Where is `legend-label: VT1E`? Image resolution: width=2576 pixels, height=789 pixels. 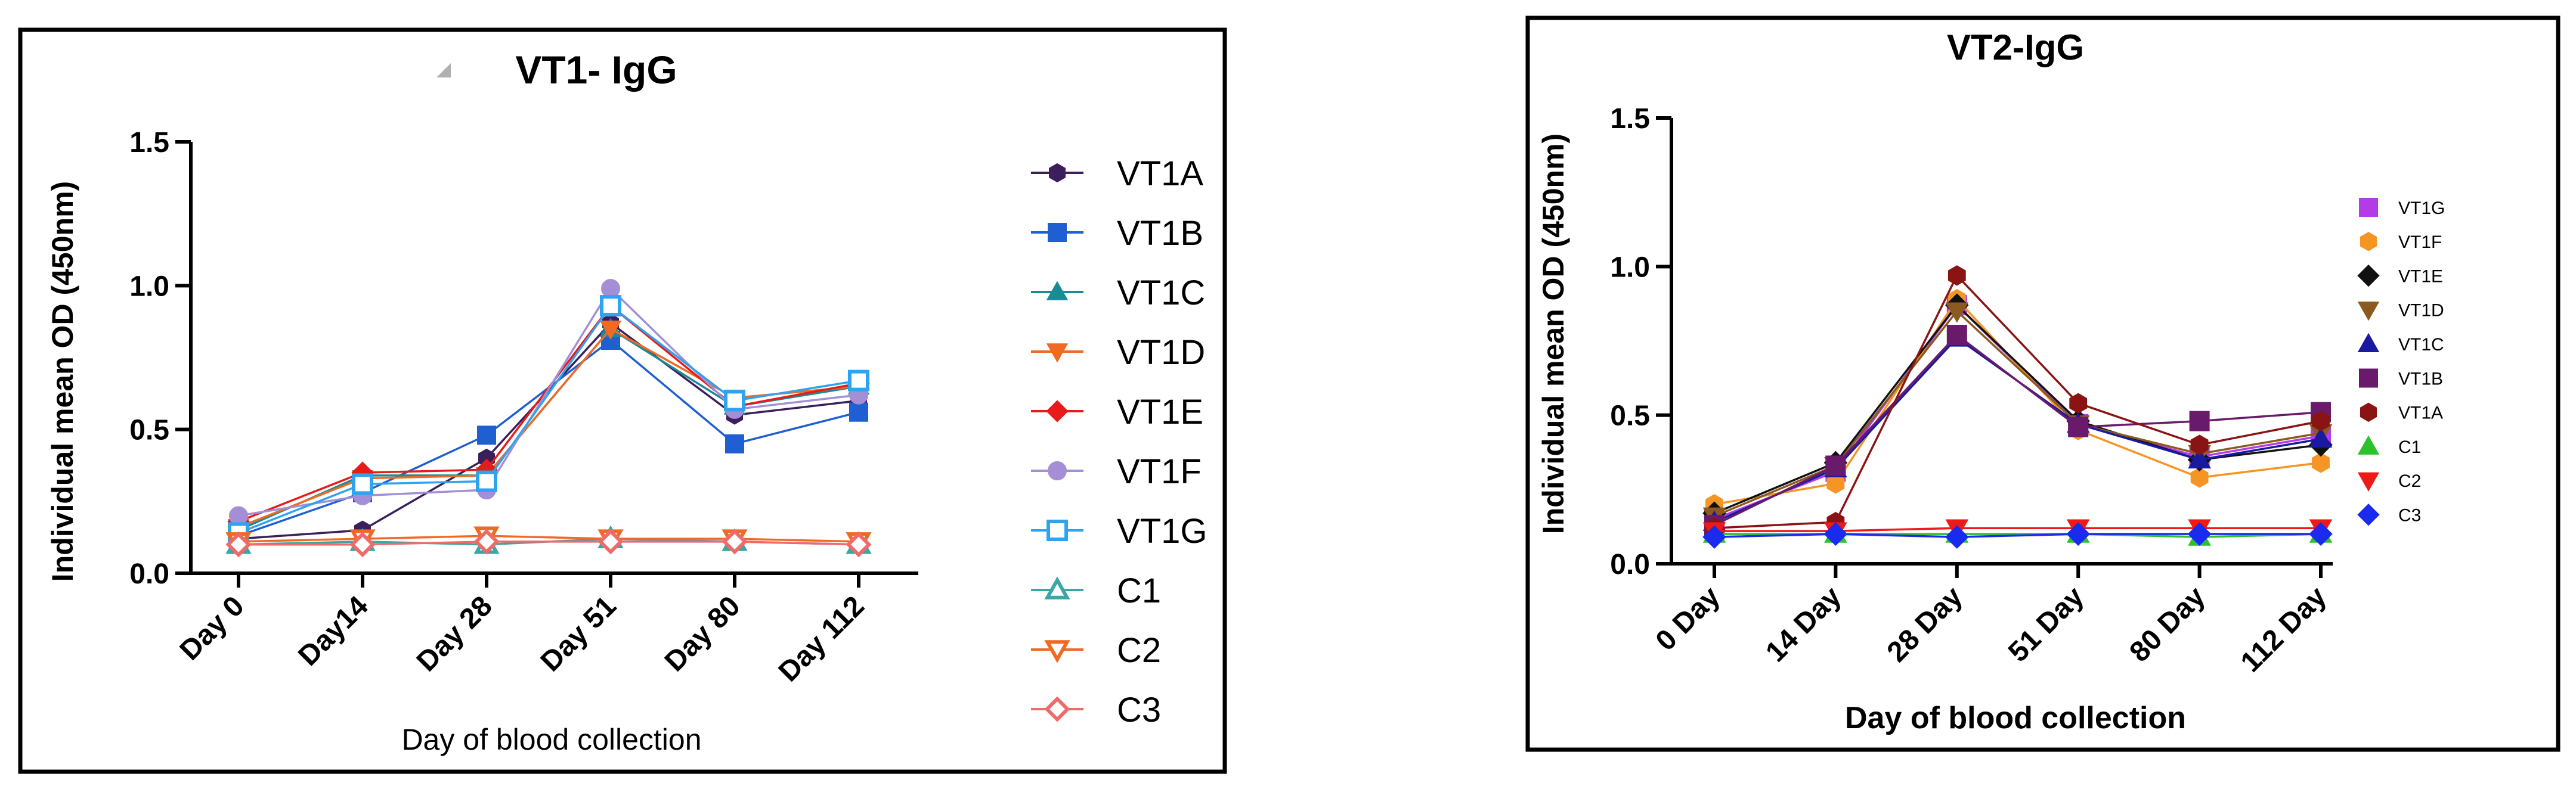
legend-label: VT1E is located at coordinates (1160, 412).